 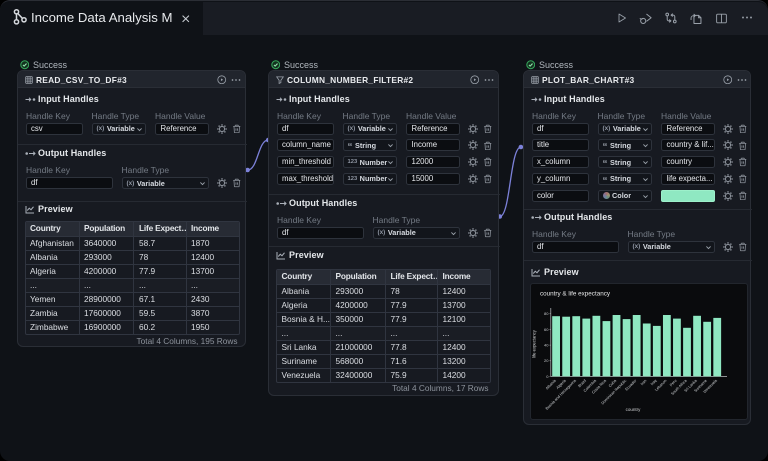 I want to click on svg-text: Ecuador, so click(x=630, y=384).